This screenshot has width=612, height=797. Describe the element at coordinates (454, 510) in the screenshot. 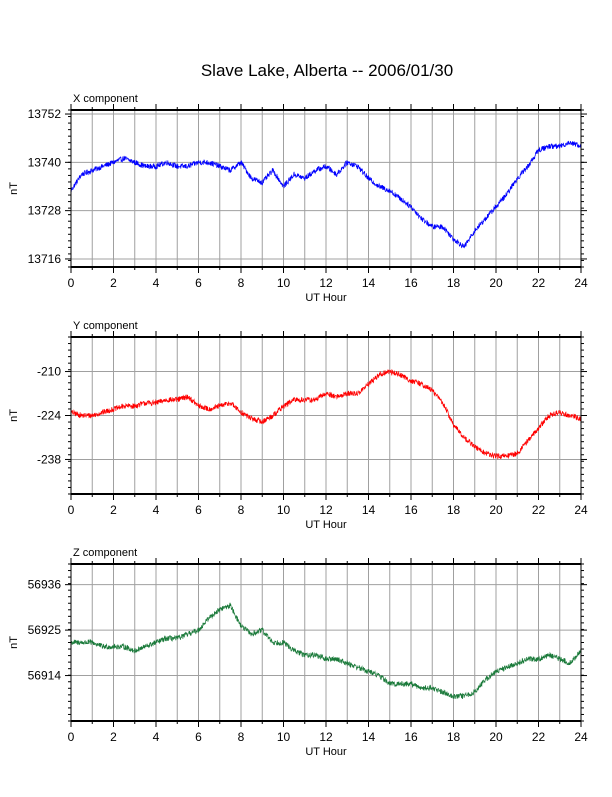

I see `y-x-tick-label: 18` at that location.